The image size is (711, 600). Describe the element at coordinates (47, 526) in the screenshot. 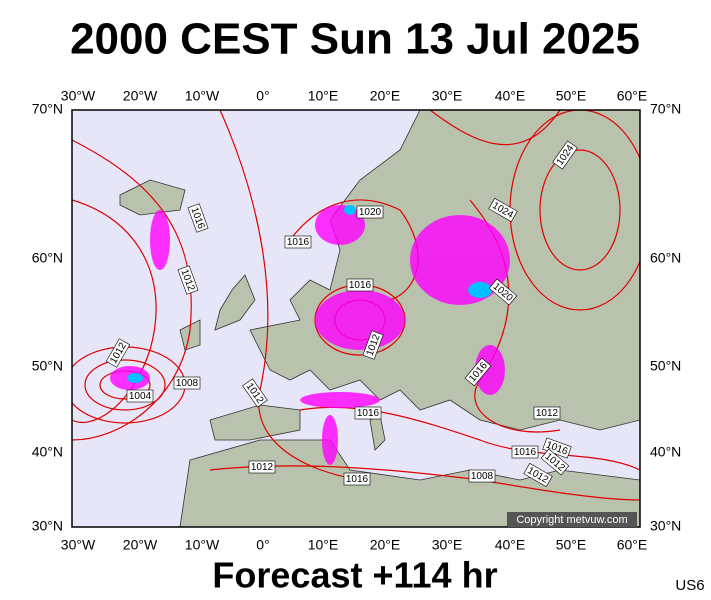

I see `latitude-label-left: 30°N` at that location.